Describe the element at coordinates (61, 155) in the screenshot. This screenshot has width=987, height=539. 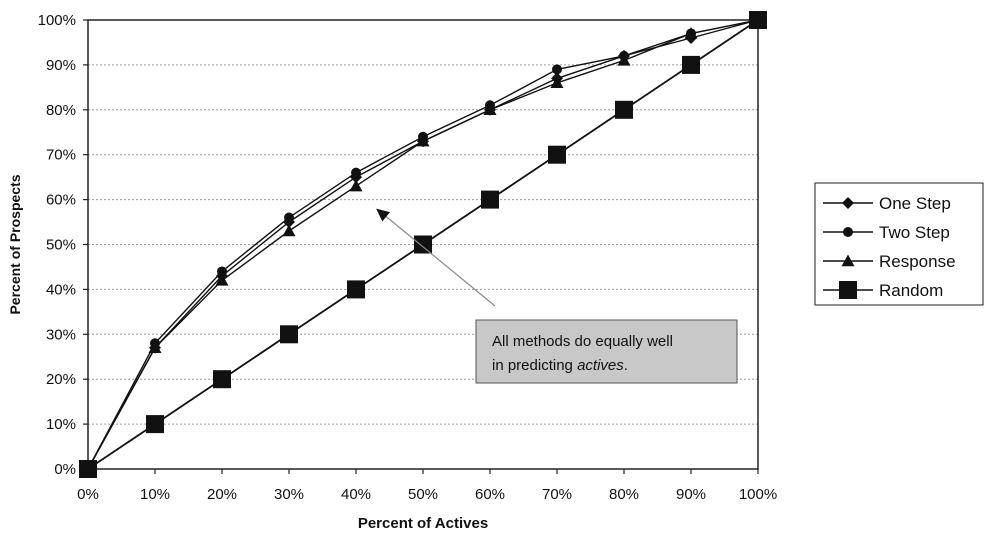
I see `y-tick-label: 70%` at that location.